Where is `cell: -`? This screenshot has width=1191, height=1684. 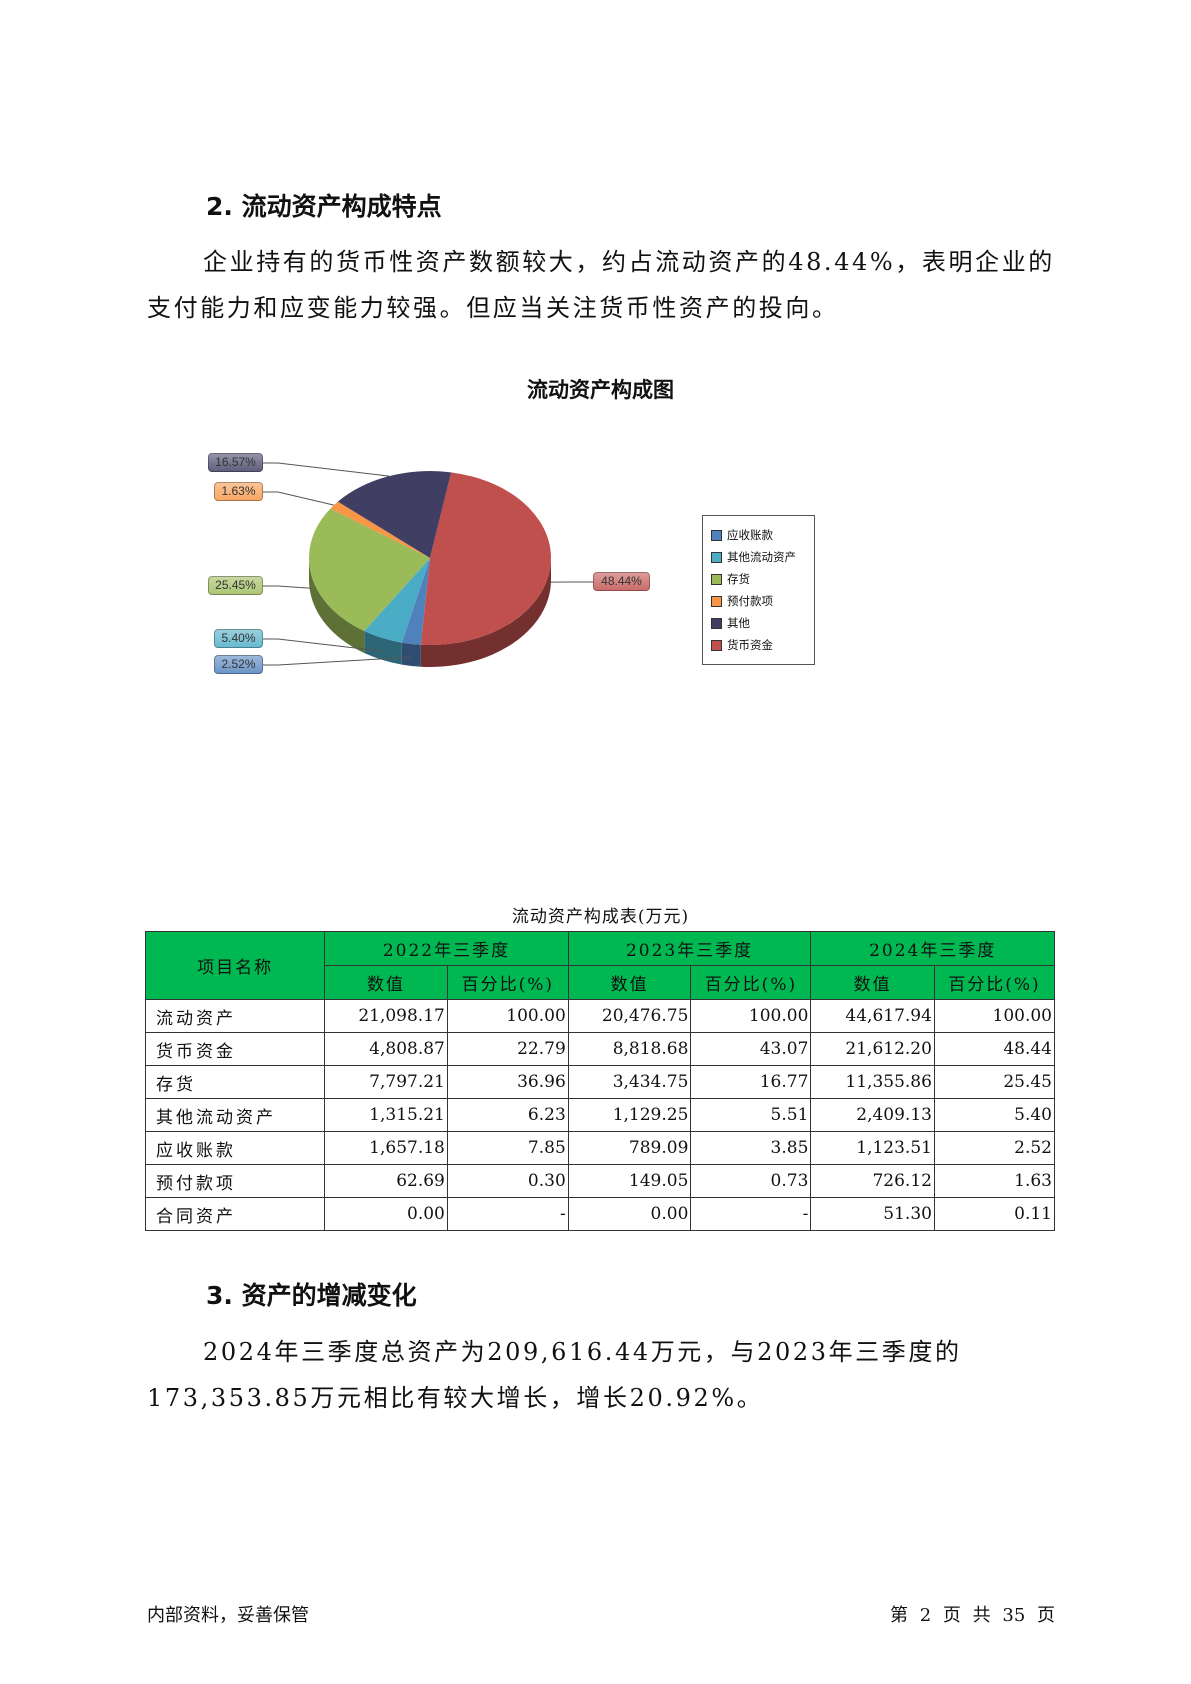
cell: - is located at coordinates (751, 1214).